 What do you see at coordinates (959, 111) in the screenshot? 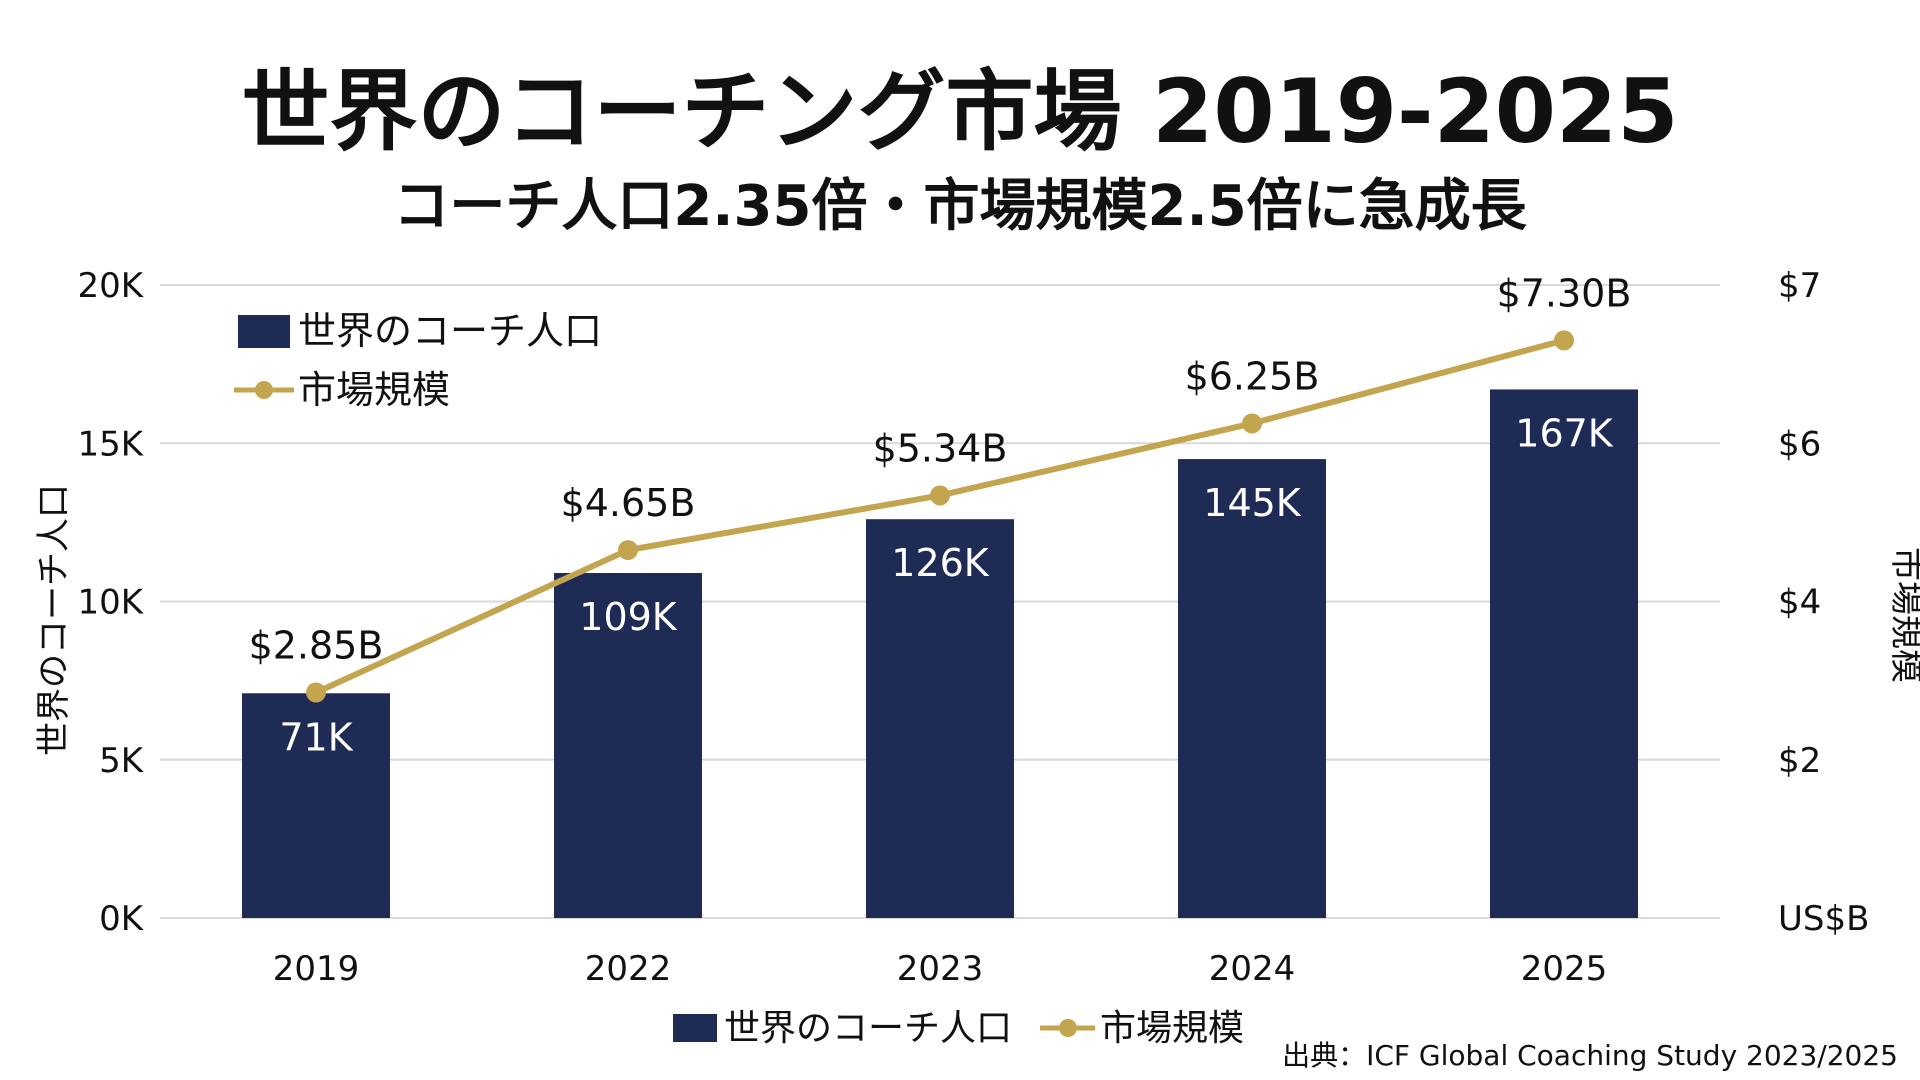
I see `chart-title: 世界のコーチング市場 2019-2025` at bounding box center [959, 111].